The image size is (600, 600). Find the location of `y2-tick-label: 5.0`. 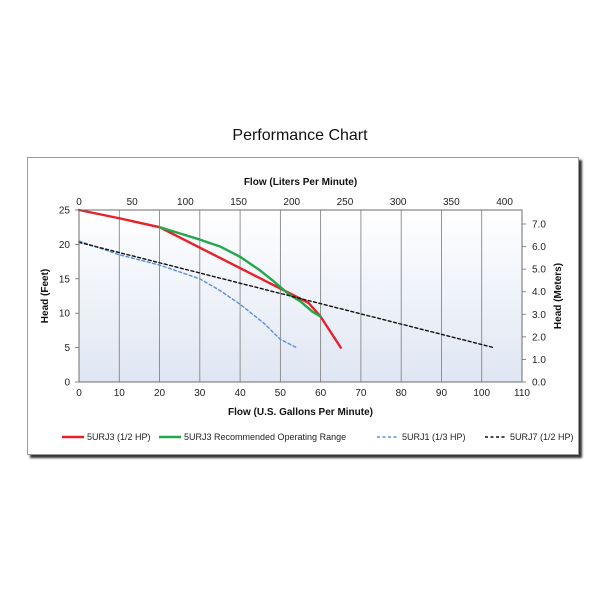

y2-tick-label: 5.0 is located at coordinates (539, 270).